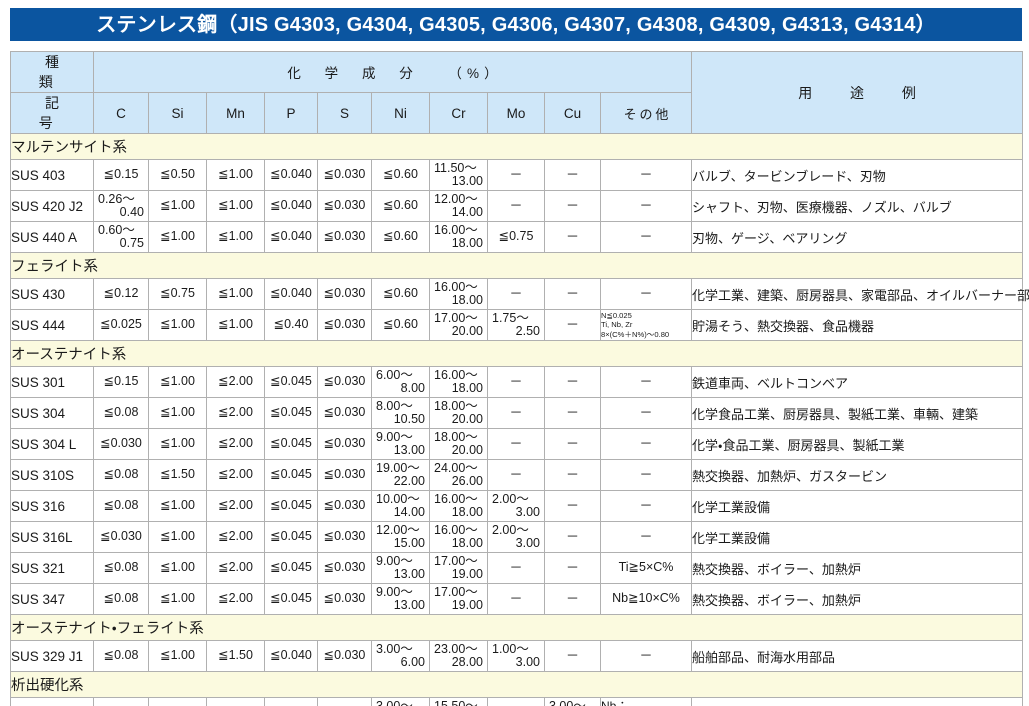 The height and width of the screenshot is (706, 1029). Describe the element at coordinates (344, 113) in the screenshot. I see `header-col-s: S` at that location.